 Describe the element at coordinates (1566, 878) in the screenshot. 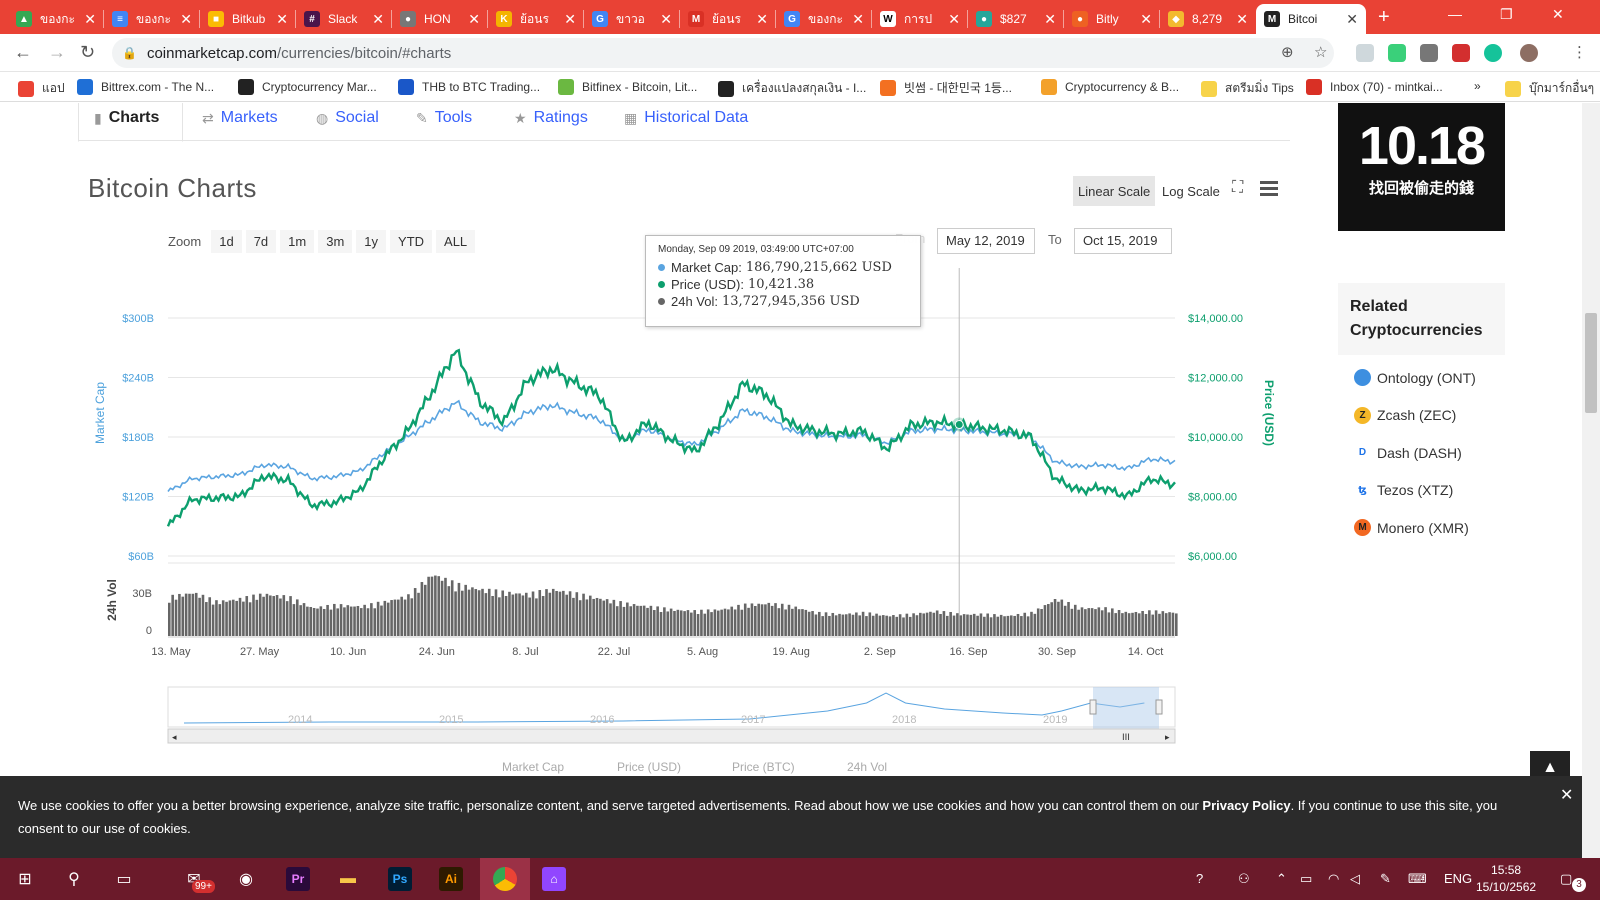

I see `notifications-icon: ▢` at that location.